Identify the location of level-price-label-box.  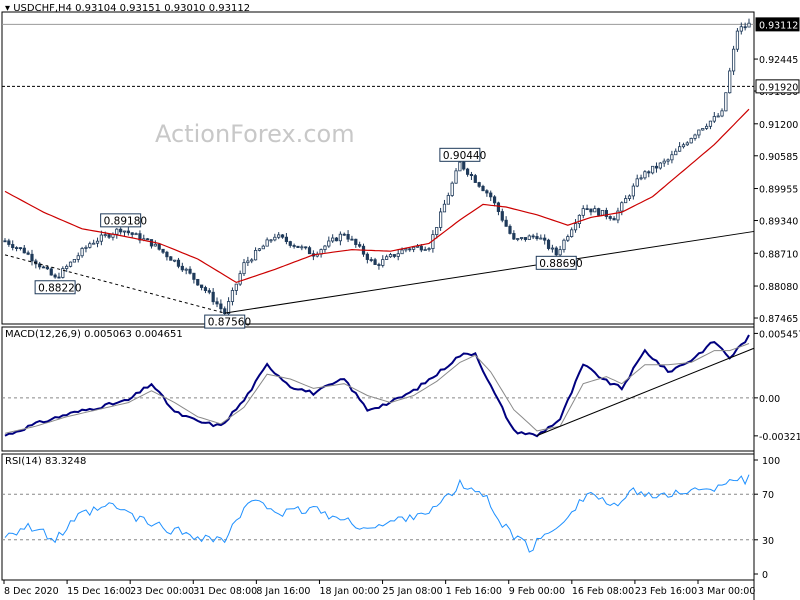
(777, 86).